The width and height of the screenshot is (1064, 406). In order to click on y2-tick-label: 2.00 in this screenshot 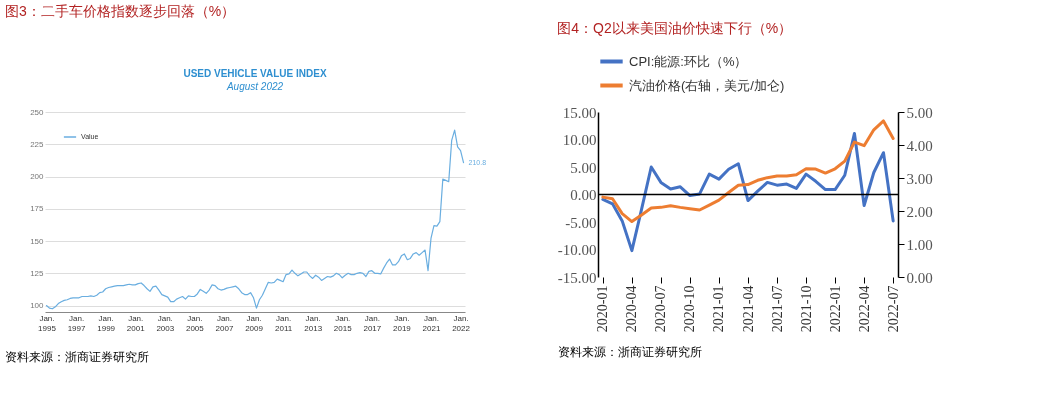, I will do `click(919, 211)`.